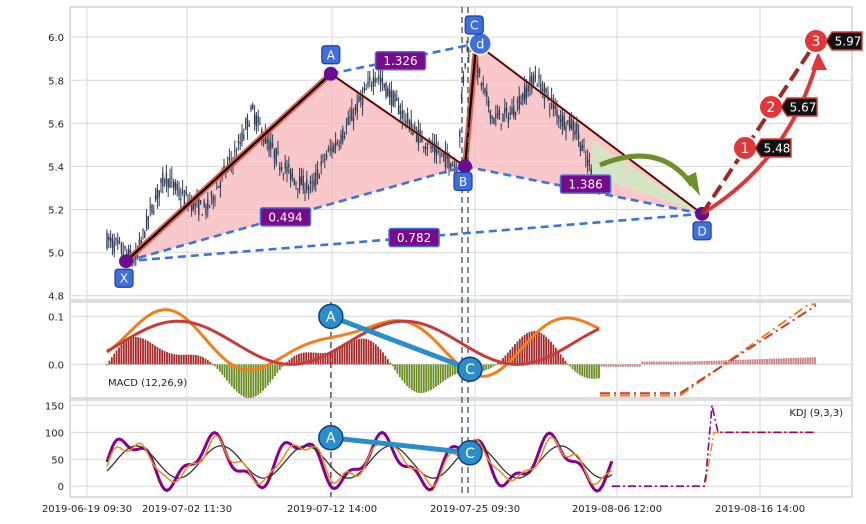 This screenshot has height=524, width=866. What do you see at coordinates (285, 217) in the screenshot?
I see `ratio-label-value: 0.494` at bounding box center [285, 217].